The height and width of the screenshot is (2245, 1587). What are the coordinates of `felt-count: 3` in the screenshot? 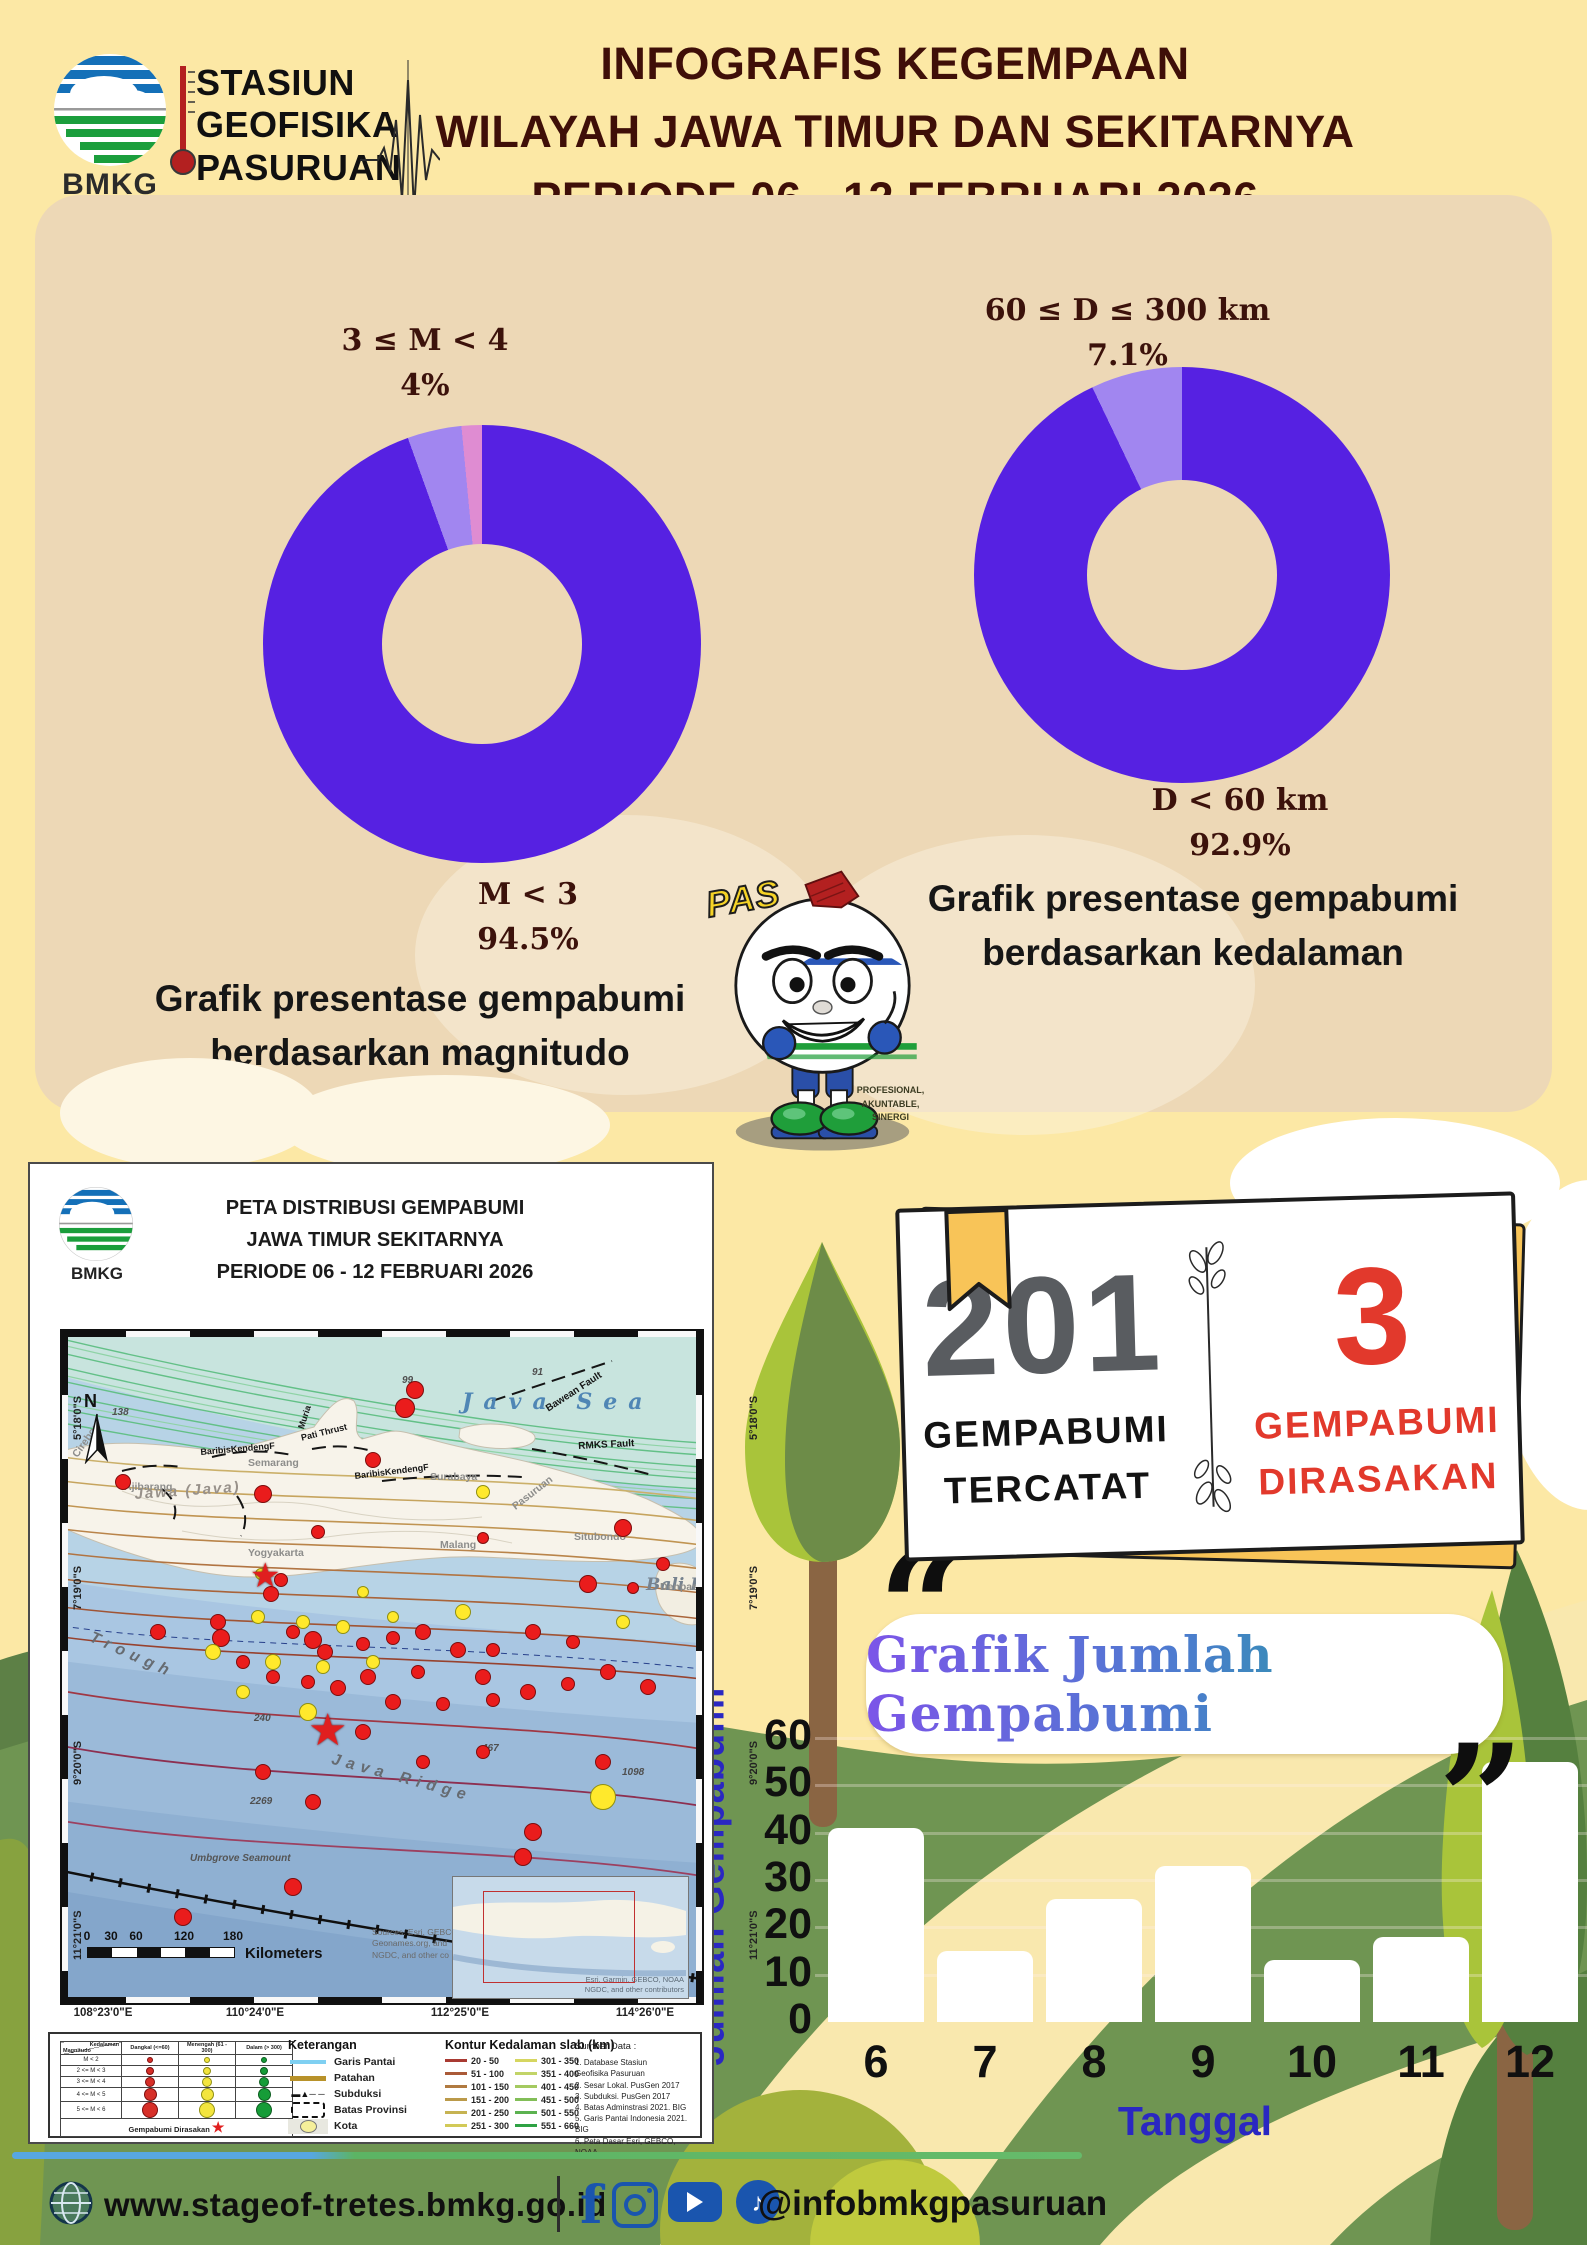 It's located at (1374, 1316).